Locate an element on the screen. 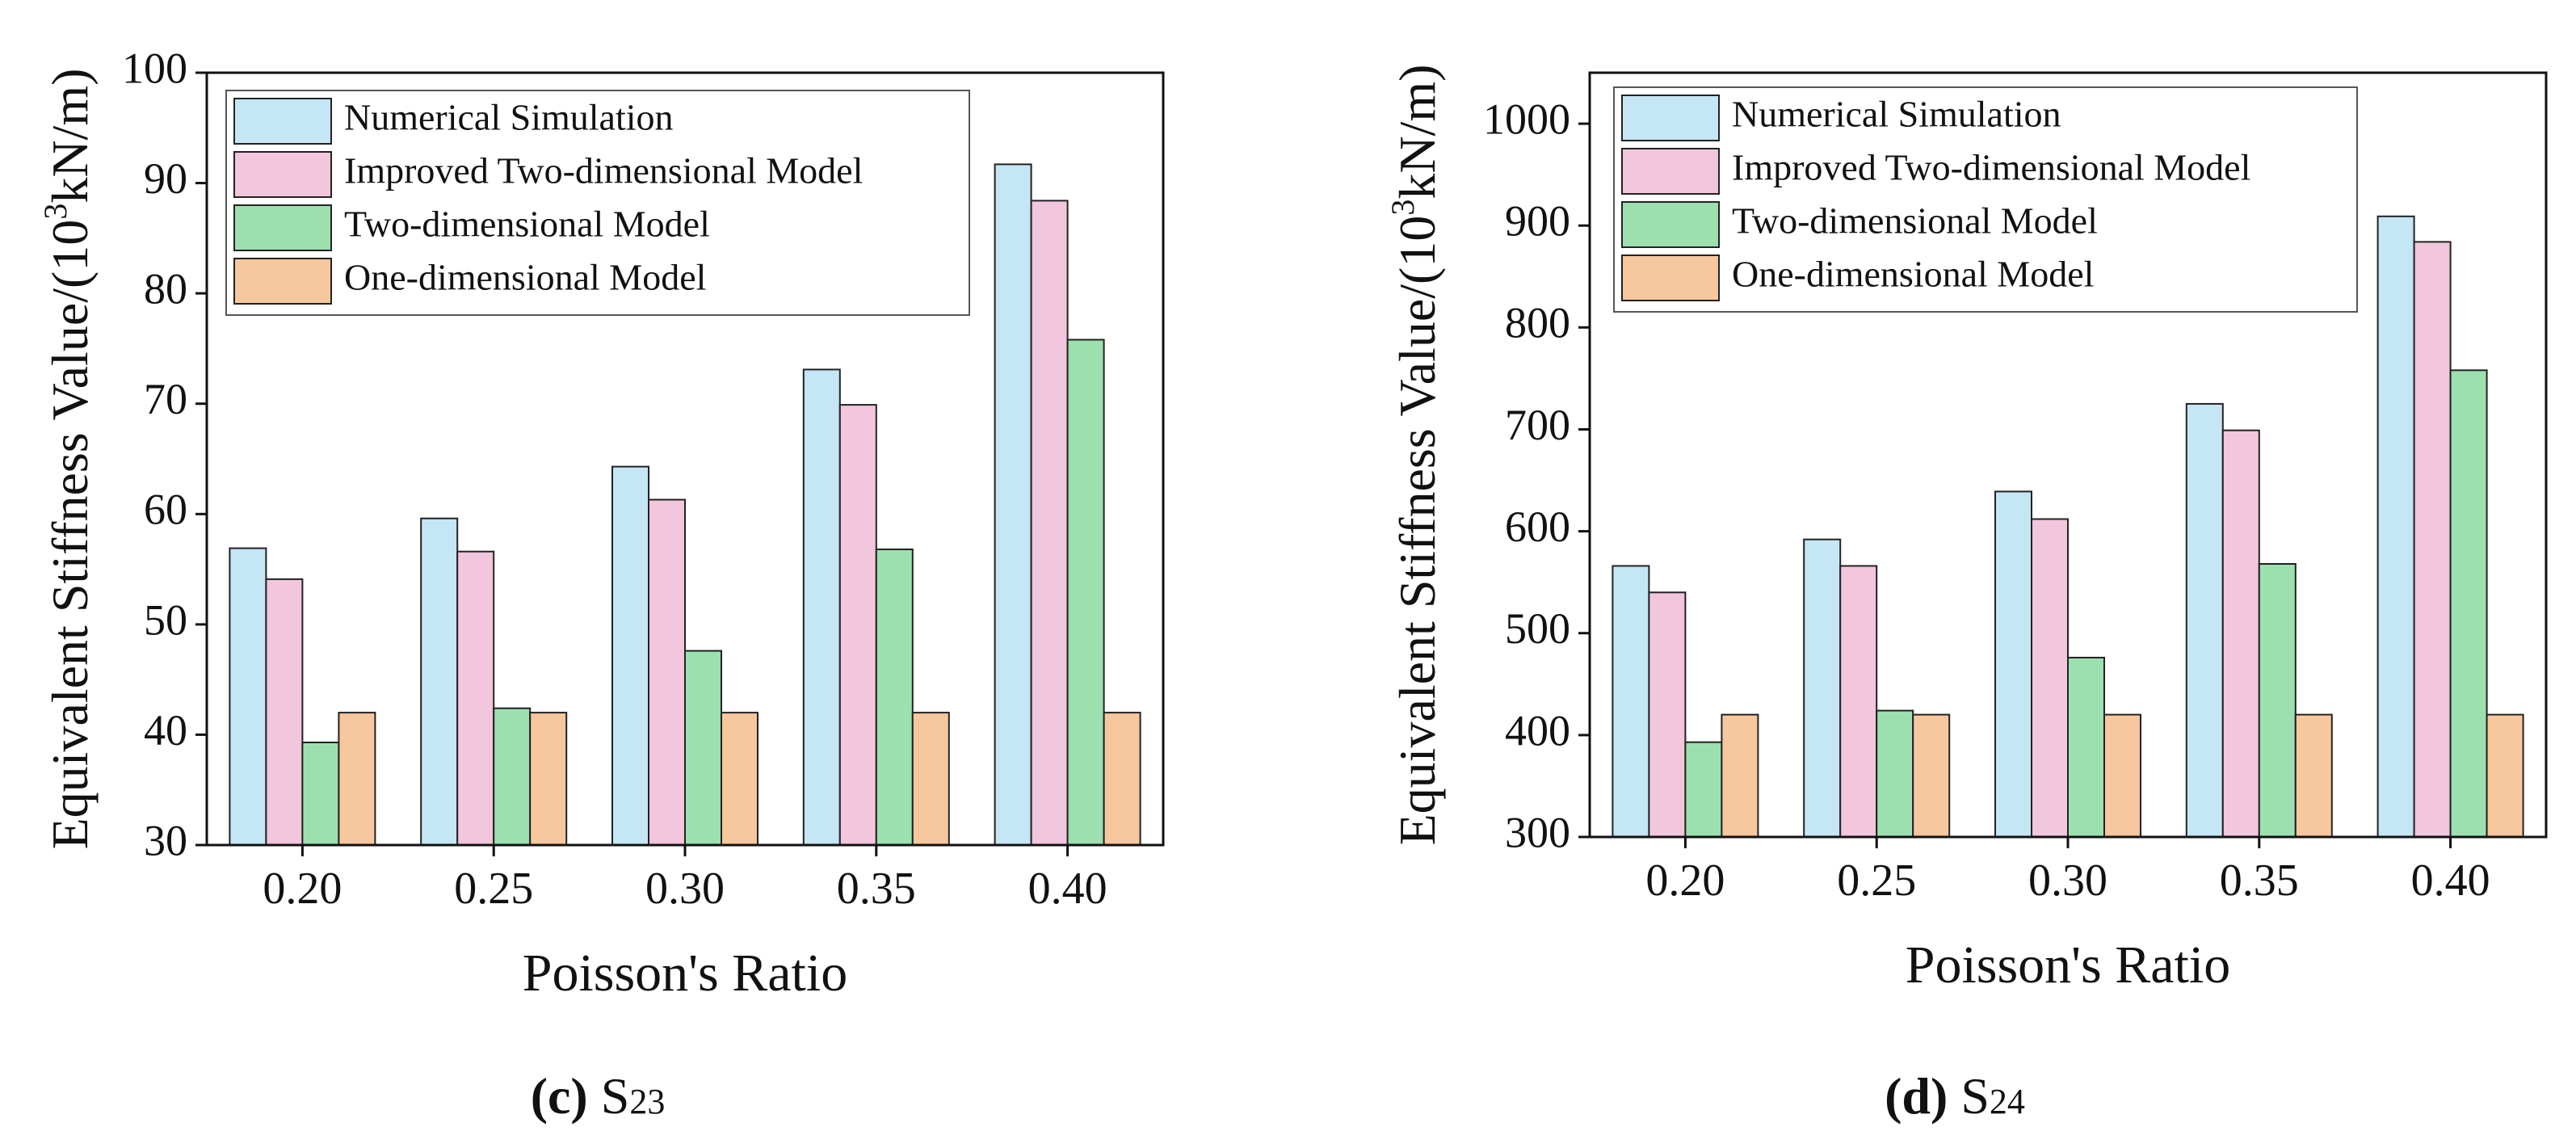 The image size is (2576, 1148). x-tick-label: 0.25 is located at coordinates (494, 889).